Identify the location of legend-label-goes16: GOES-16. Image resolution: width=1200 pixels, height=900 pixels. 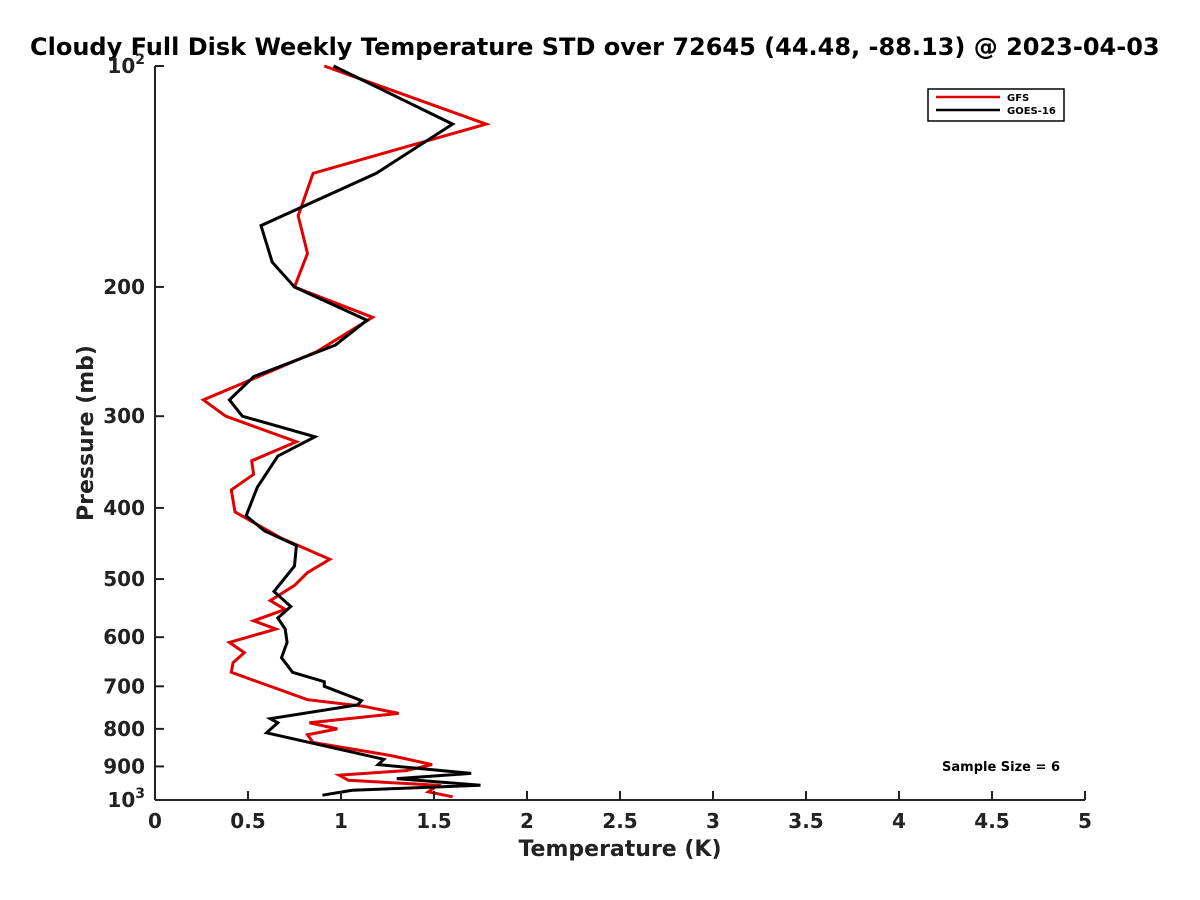
(1031, 111).